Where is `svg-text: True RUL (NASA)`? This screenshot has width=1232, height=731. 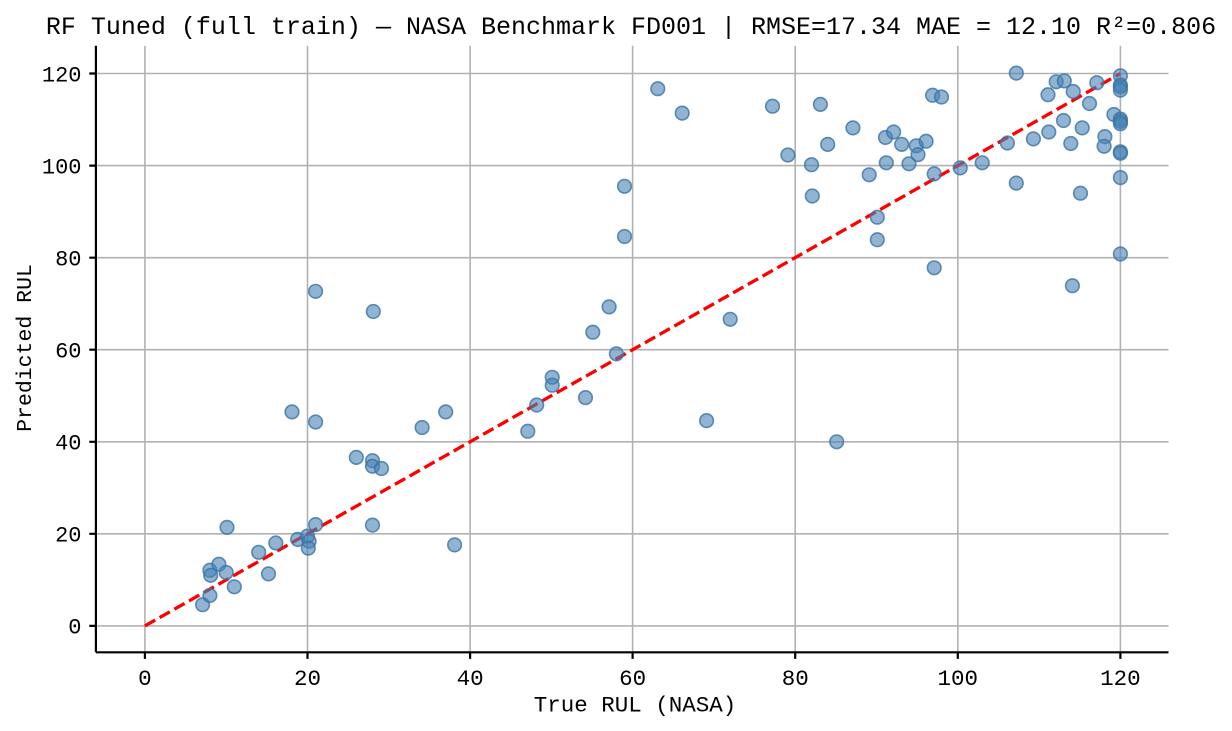 svg-text: True RUL (NASA) is located at coordinates (635, 706).